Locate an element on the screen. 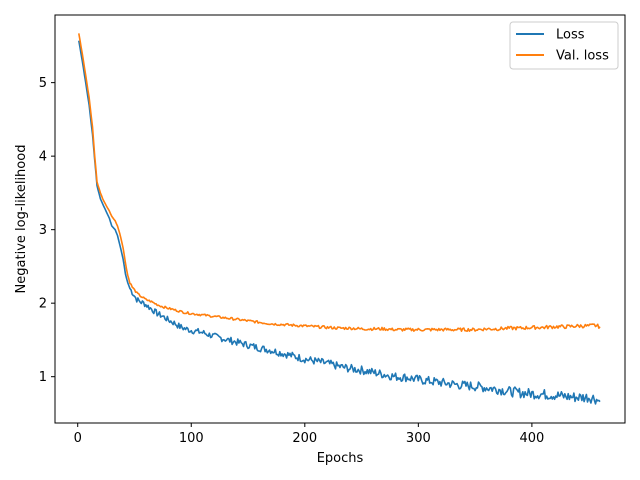 Image resolution: width=640 pixels, height=480 pixels. y-tick-label: 1 is located at coordinates (43, 377).